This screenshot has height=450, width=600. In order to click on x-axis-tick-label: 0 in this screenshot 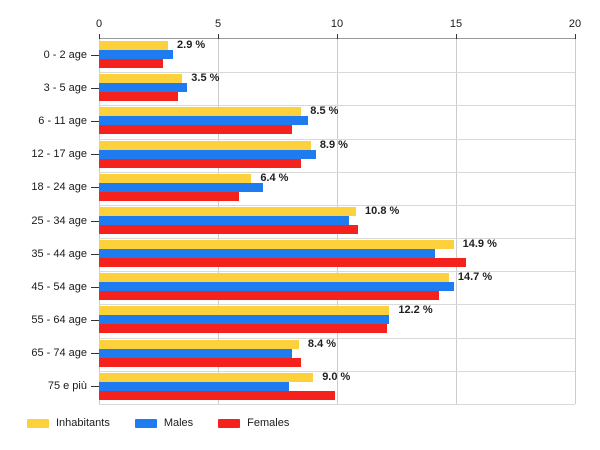, I will do `click(99, 24)`.